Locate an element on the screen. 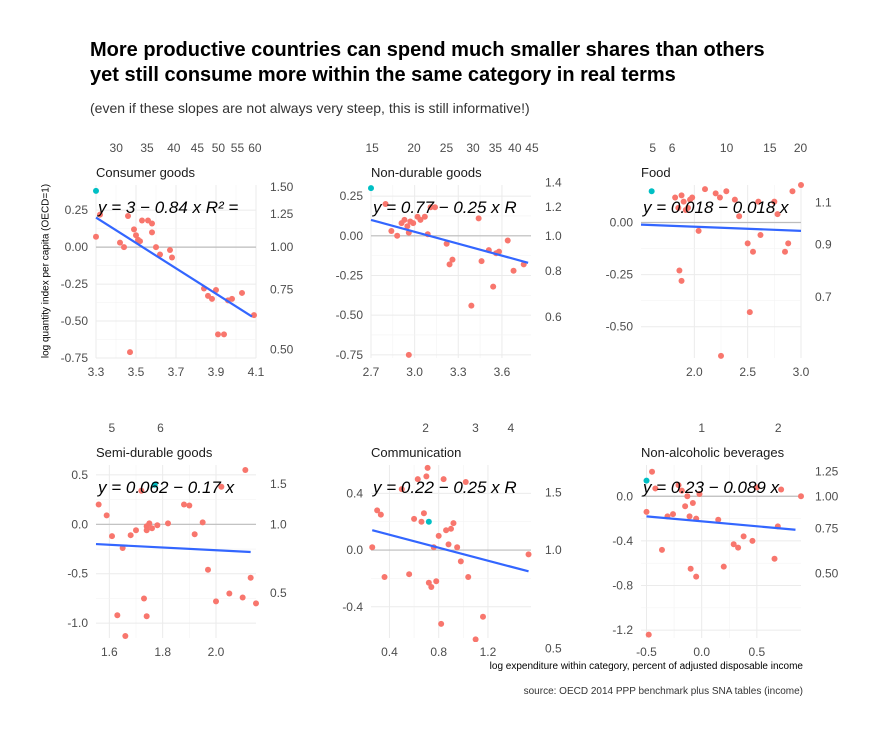 This screenshot has height=738, width=877. y-tick-label: 0.5 is located at coordinates (79, 475).